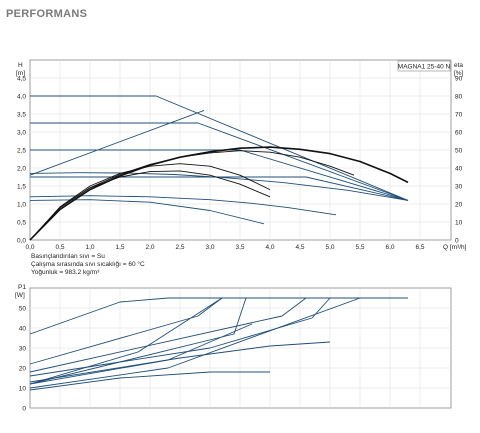 This screenshot has height=433, width=480. I want to click on y-right-tick-label: 10, so click(459, 223).